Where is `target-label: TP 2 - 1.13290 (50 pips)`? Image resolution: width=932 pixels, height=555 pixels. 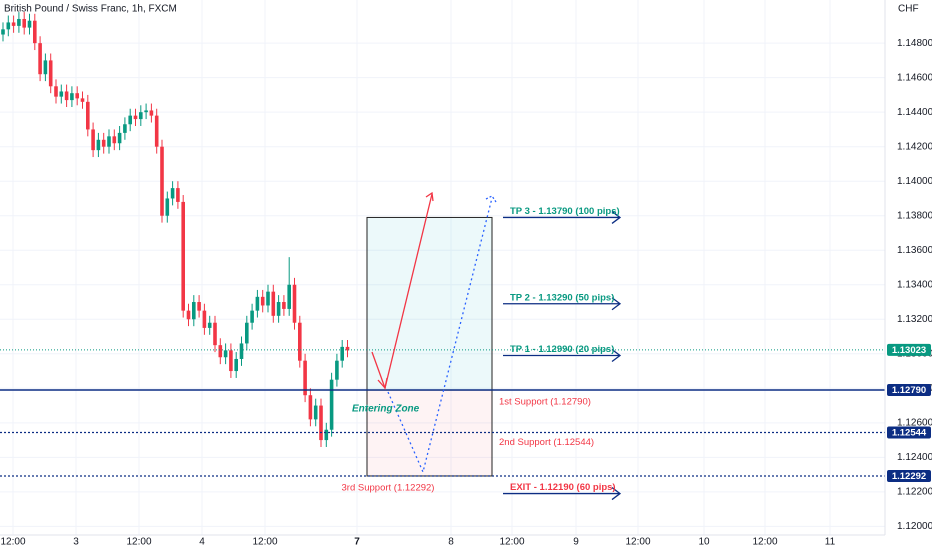 target-label: TP 2 - 1.13290 (50 pips) is located at coordinates (562, 297).